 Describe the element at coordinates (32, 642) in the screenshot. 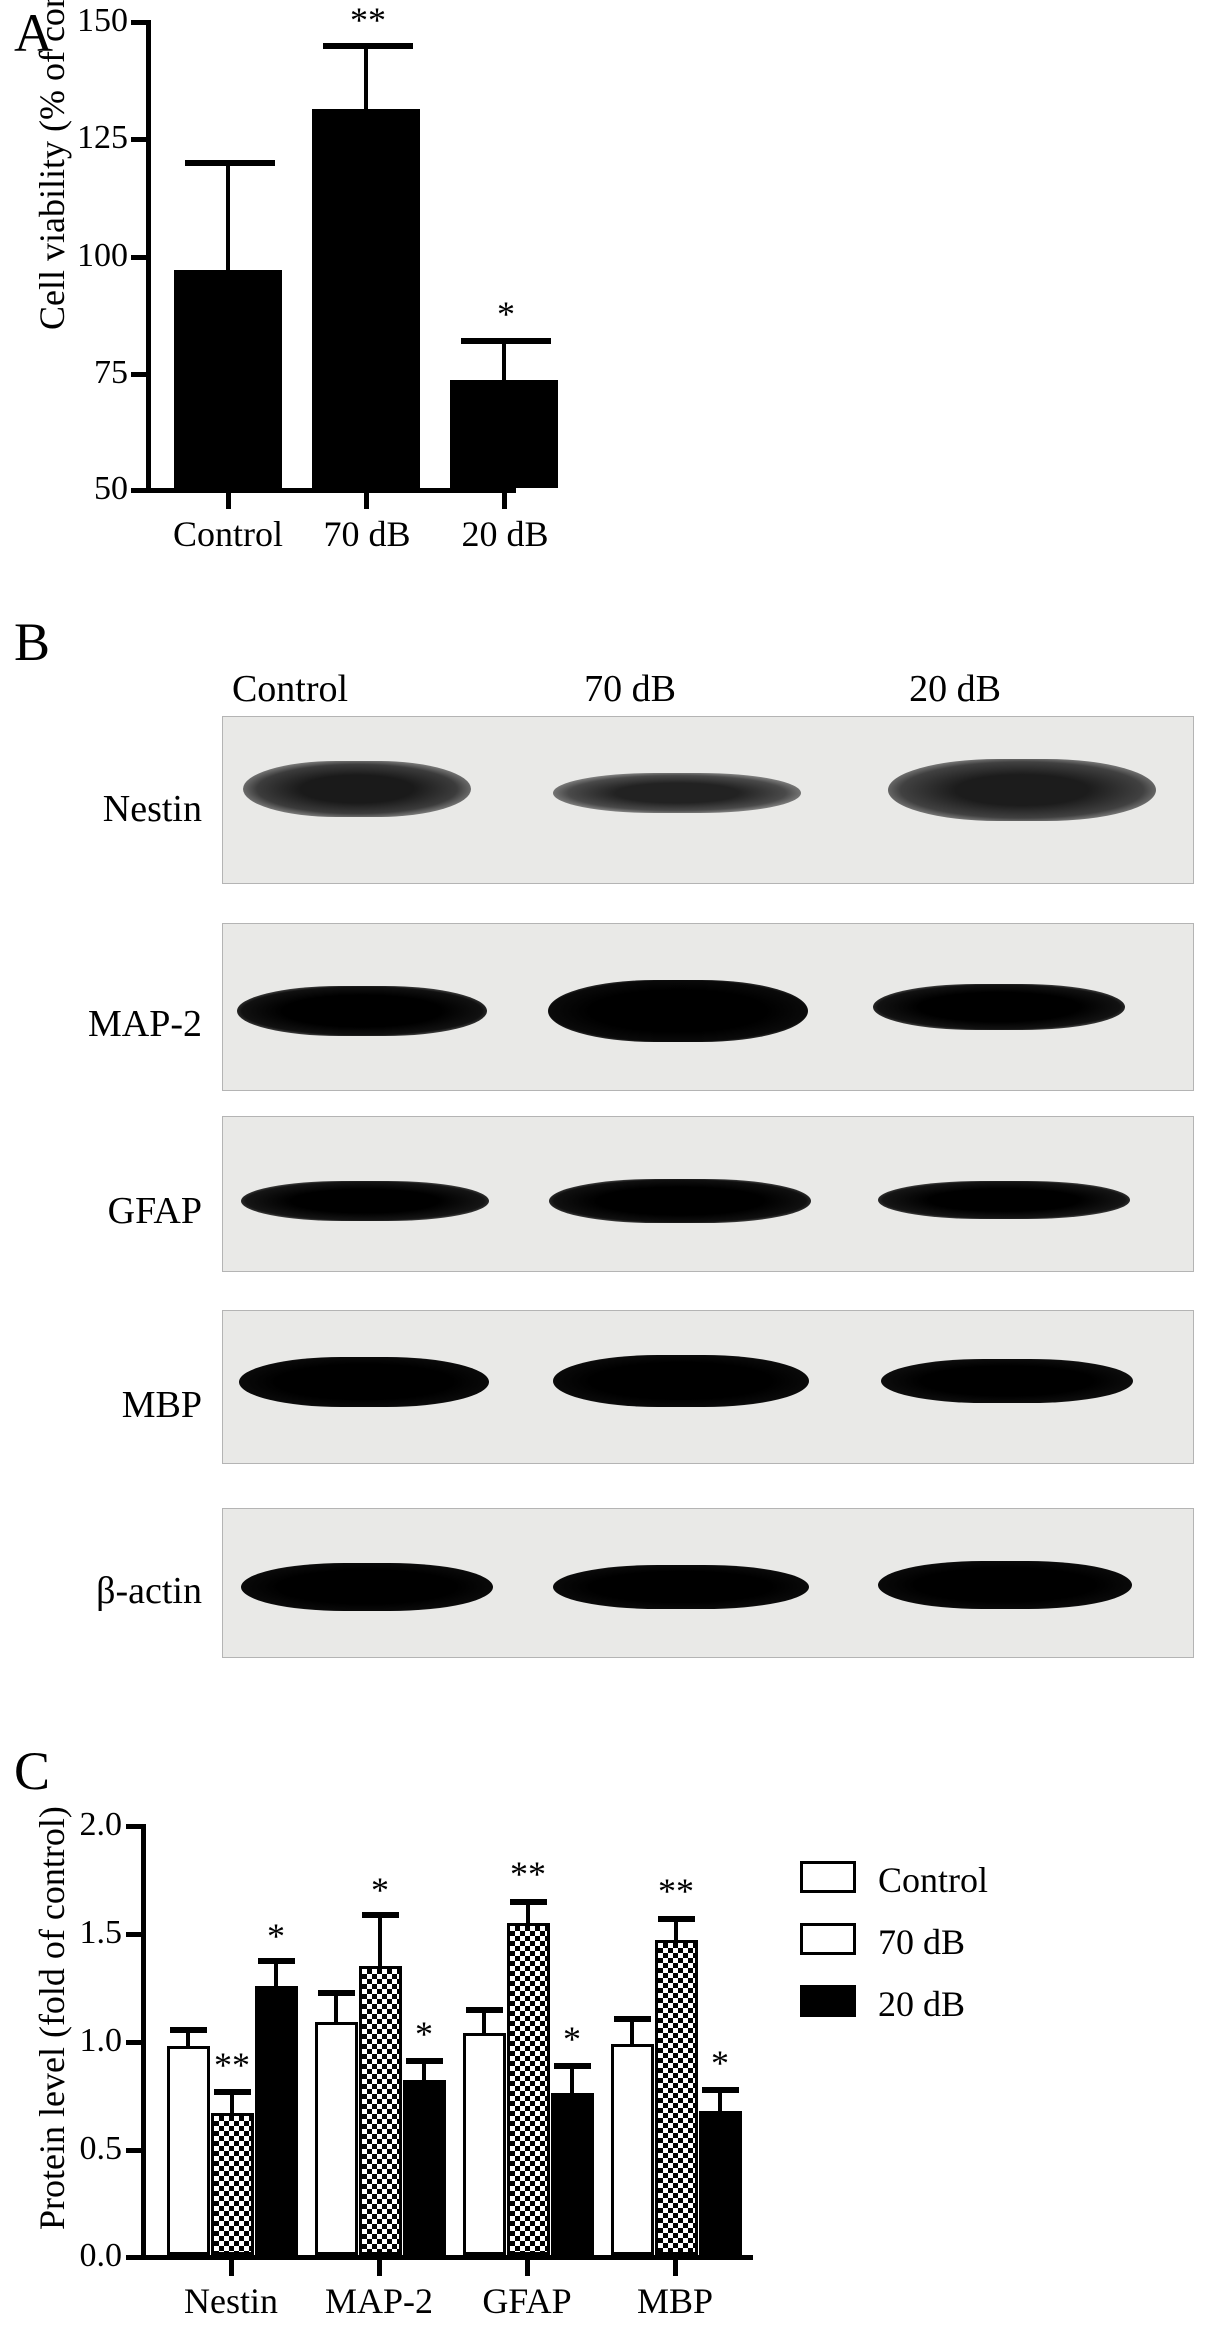

I see `panel-b-letter: B` at that location.